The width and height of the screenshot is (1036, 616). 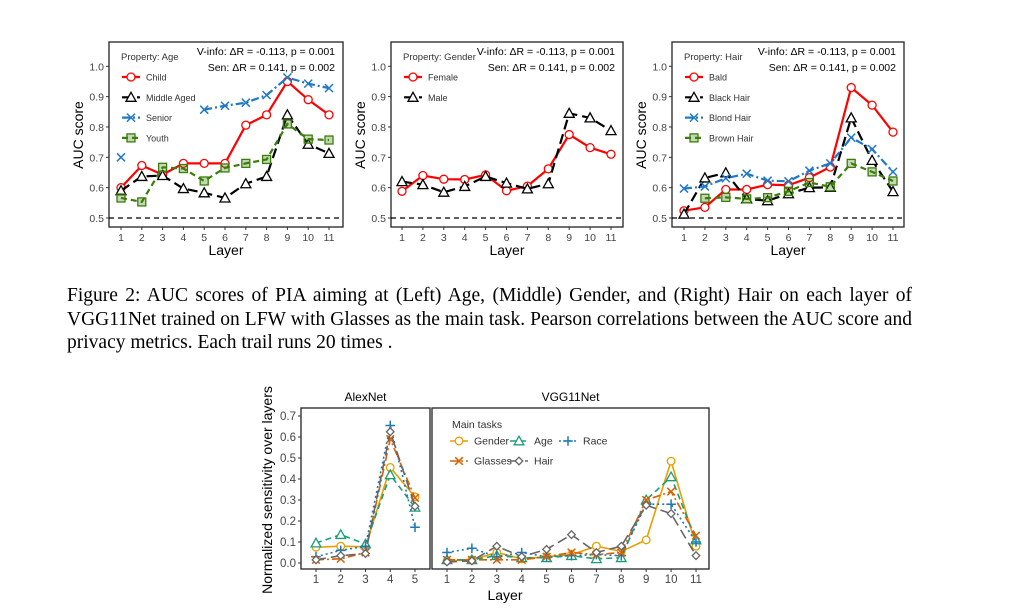 What do you see at coordinates (157, 138) in the screenshot?
I see `legend-label: Youth` at bounding box center [157, 138].